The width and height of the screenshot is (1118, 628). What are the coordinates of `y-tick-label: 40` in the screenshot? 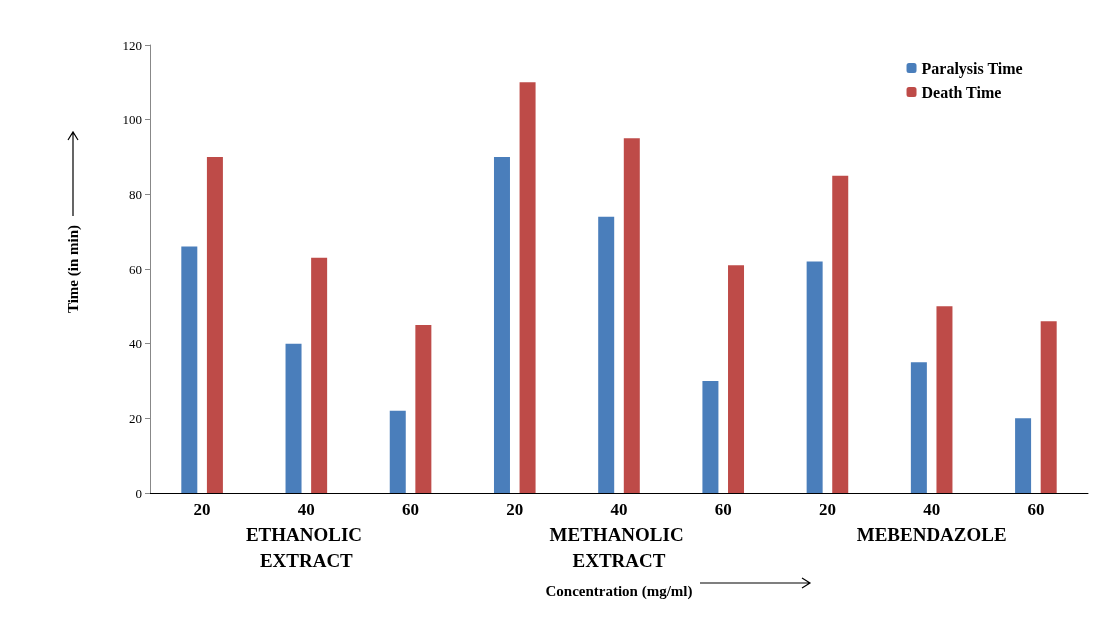 It's located at (135, 344).